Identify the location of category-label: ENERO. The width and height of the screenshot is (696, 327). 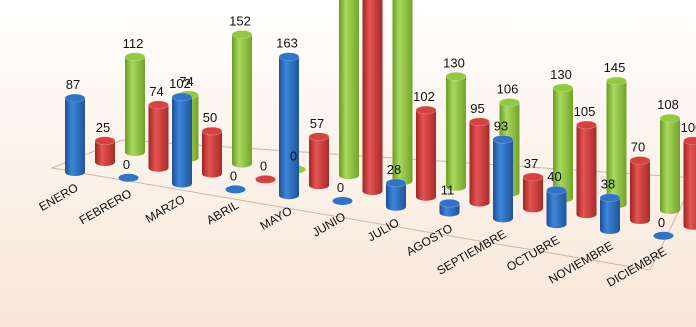
(59, 196).